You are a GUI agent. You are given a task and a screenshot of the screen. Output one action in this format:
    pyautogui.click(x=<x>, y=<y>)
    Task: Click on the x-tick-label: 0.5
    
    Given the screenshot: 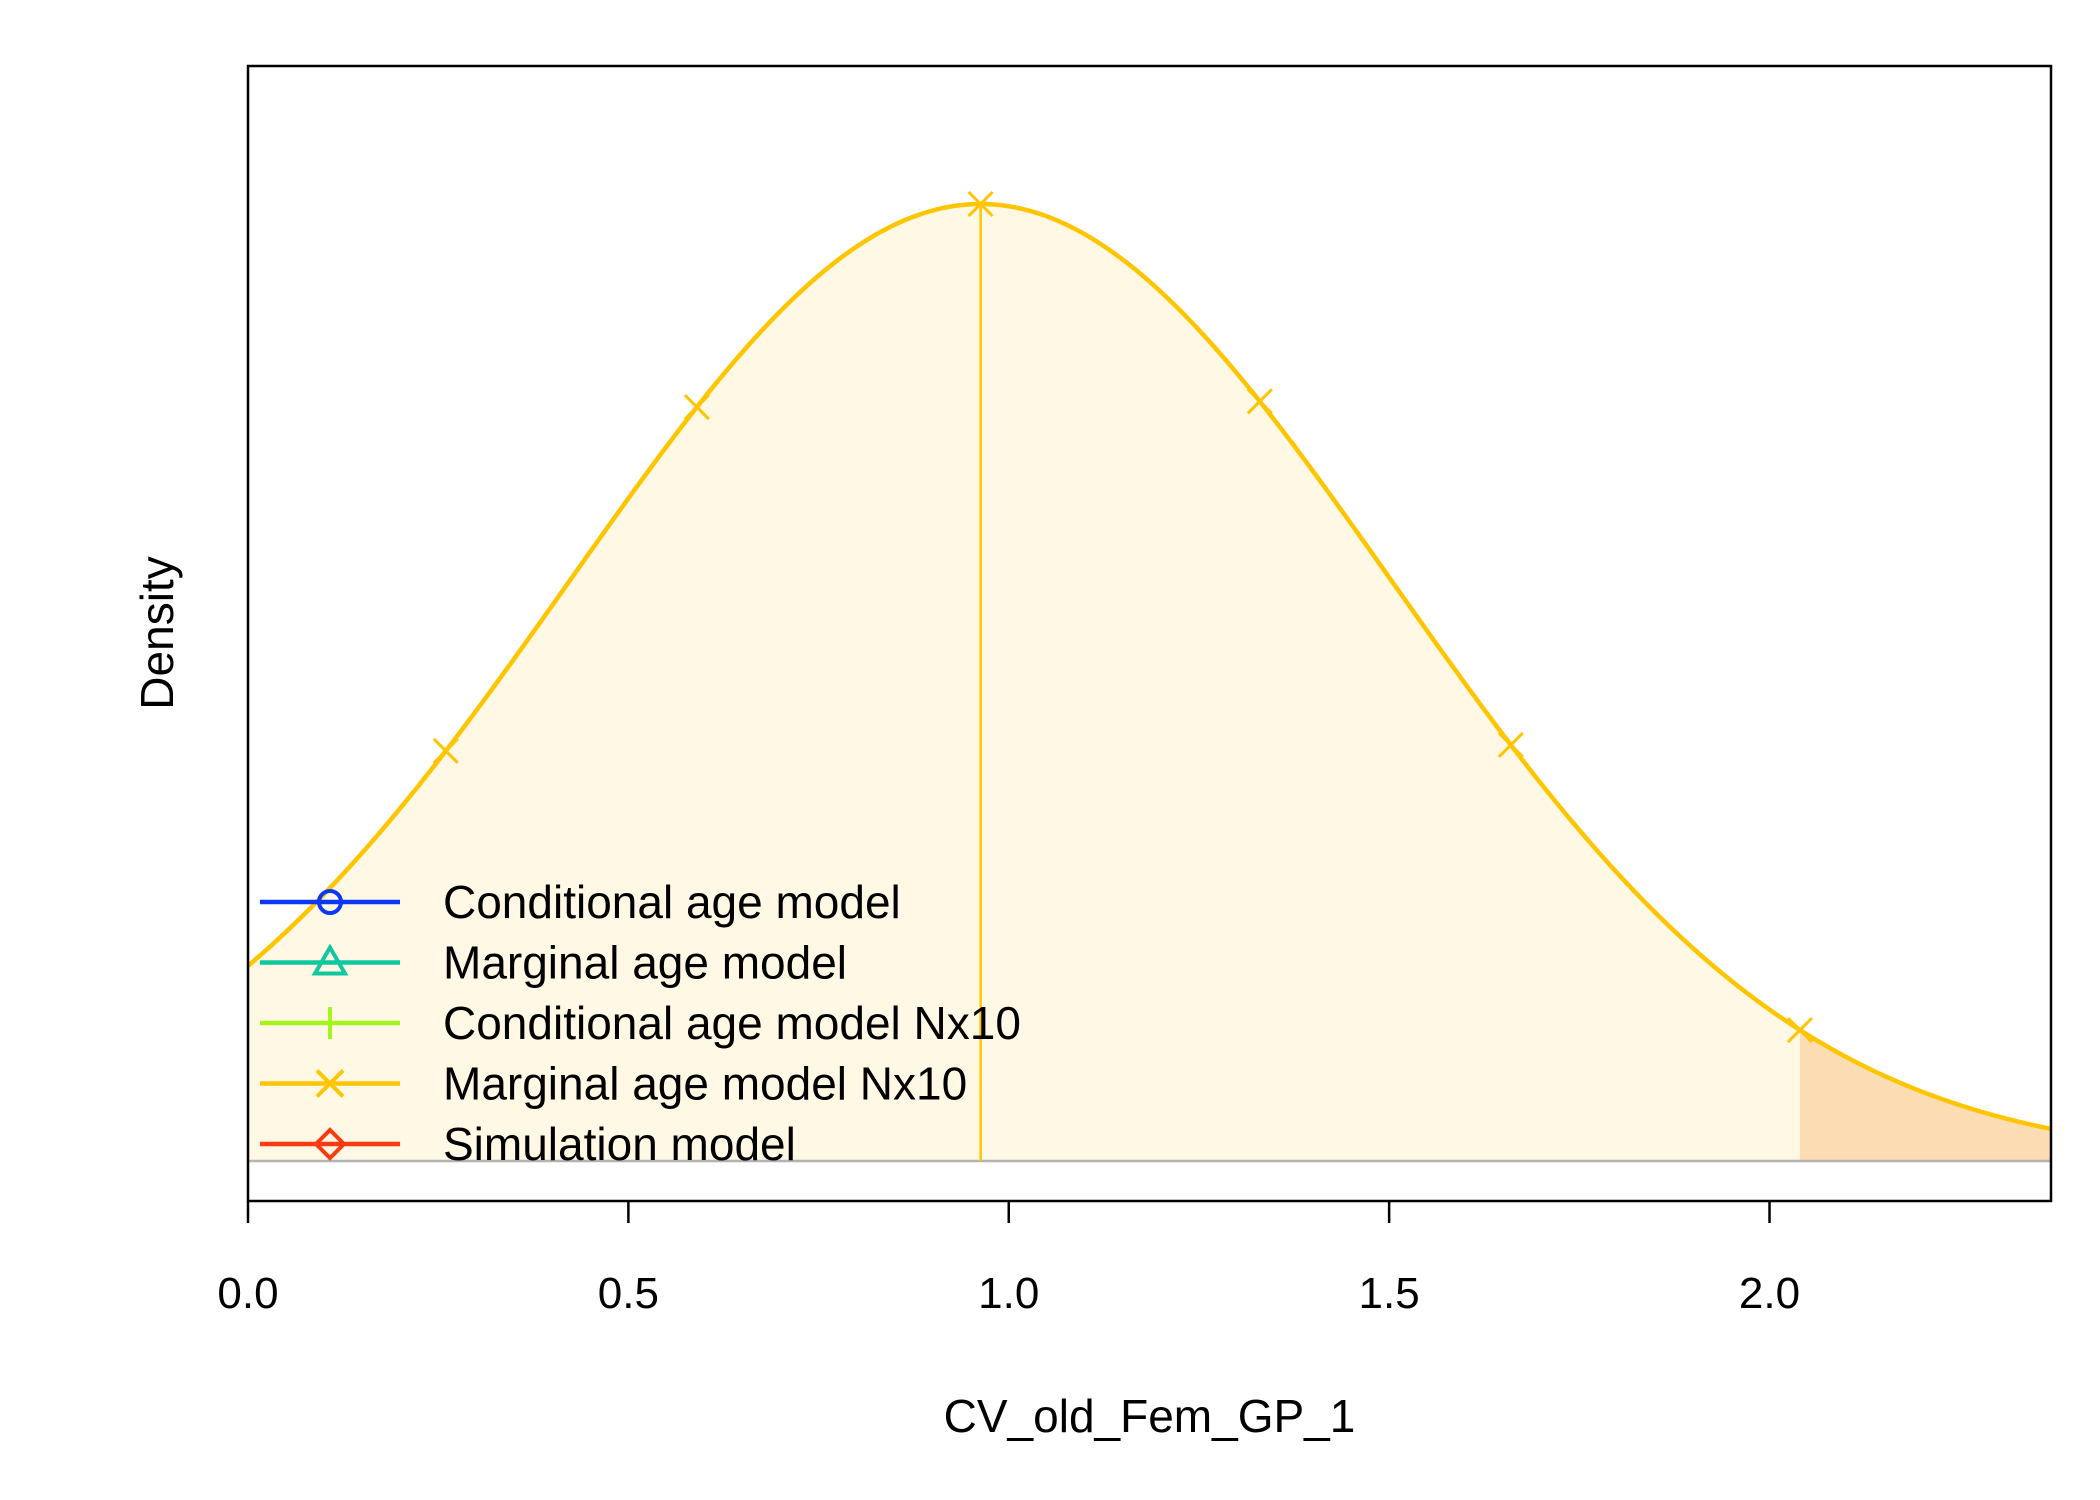 What is the action you would take?
    pyautogui.click(x=628, y=1293)
    